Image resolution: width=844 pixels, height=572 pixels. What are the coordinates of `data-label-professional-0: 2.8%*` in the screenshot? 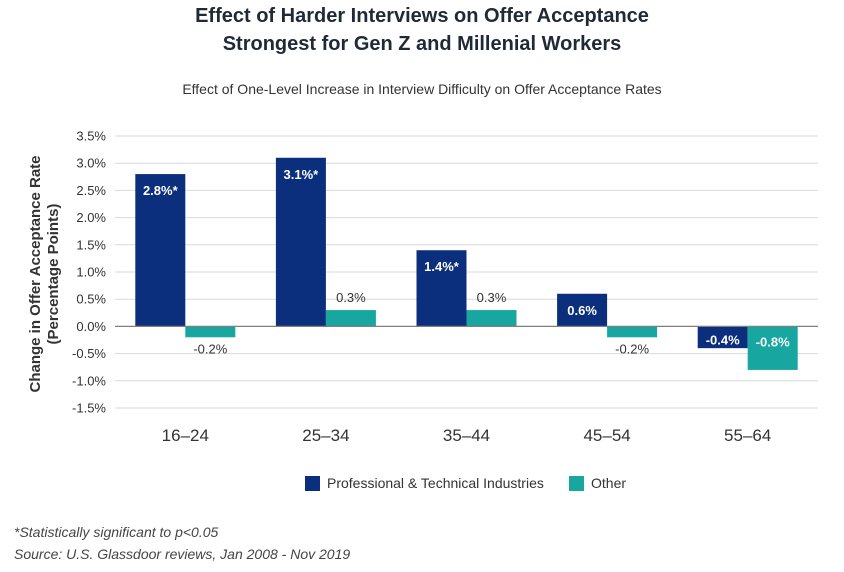 It's located at (161, 190).